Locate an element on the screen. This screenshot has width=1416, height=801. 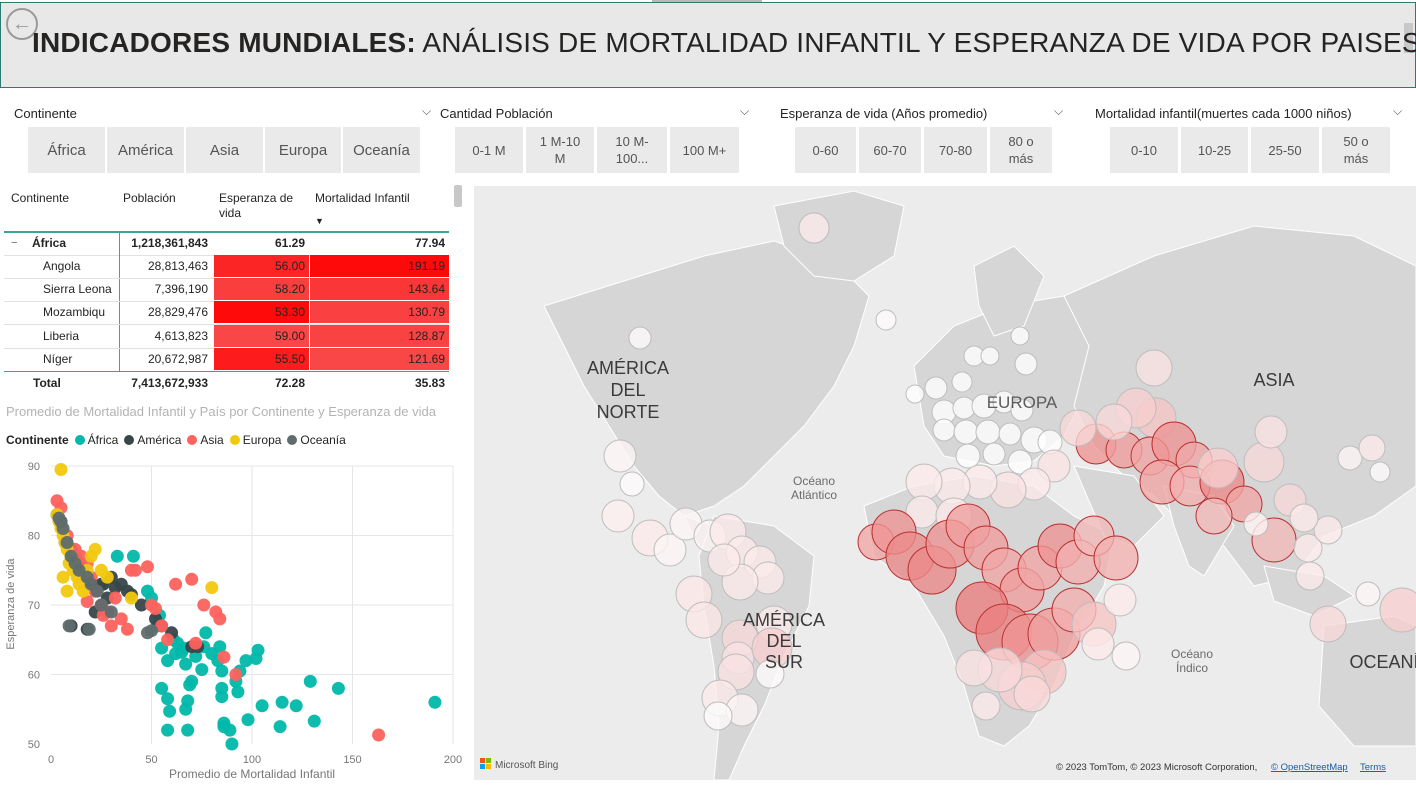
slicer-poblacion-100m-plus: 100 M+ is located at coordinates (704, 150).